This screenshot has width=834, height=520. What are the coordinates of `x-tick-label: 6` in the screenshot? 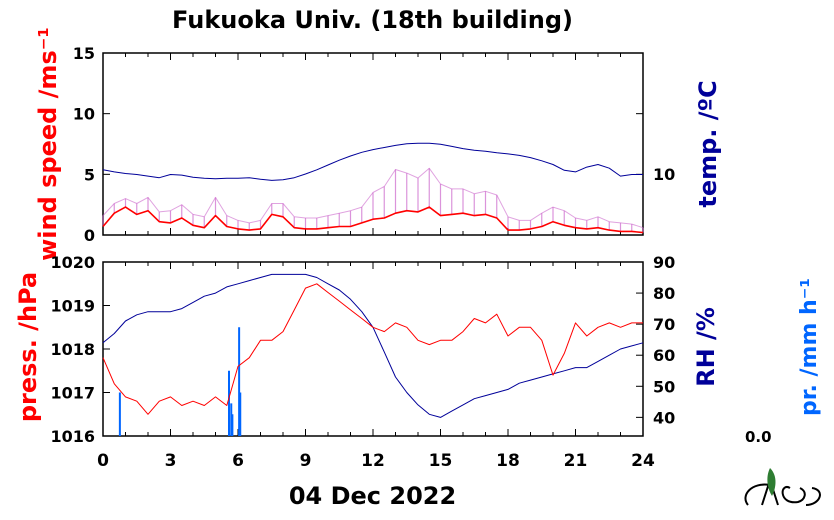 It's located at (238, 461).